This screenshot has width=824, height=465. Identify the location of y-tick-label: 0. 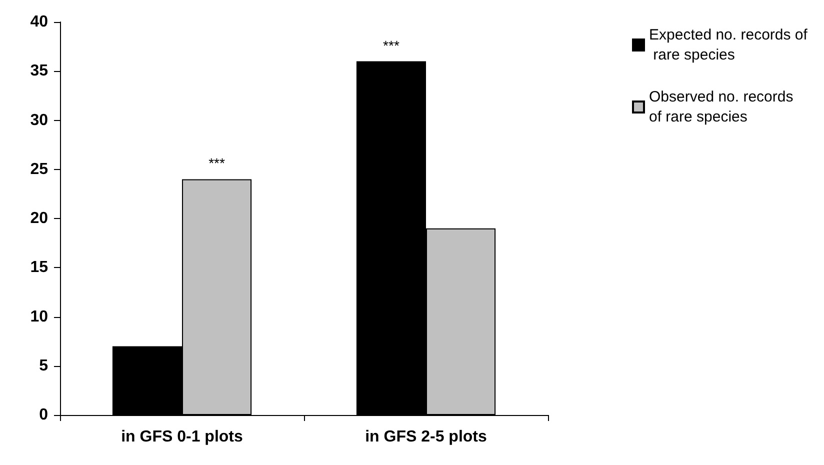
(43, 415).